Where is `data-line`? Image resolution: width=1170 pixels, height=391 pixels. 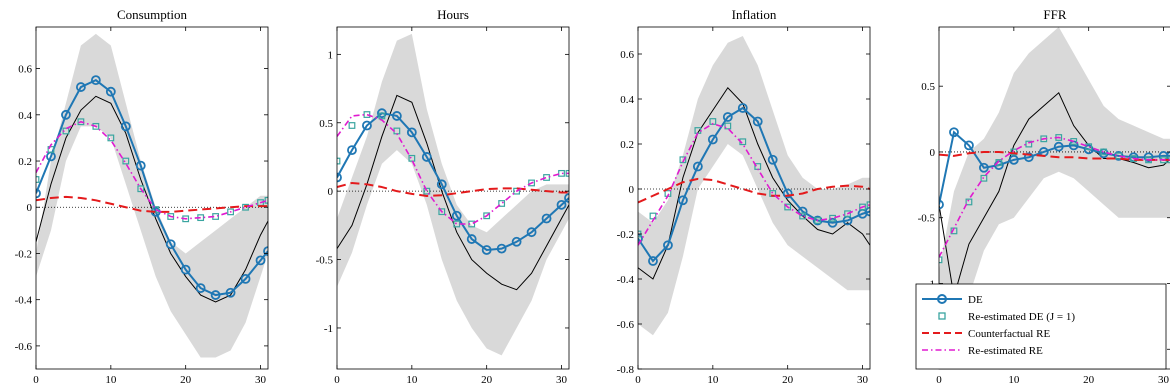 data-line is located at coordinates (453, 192).